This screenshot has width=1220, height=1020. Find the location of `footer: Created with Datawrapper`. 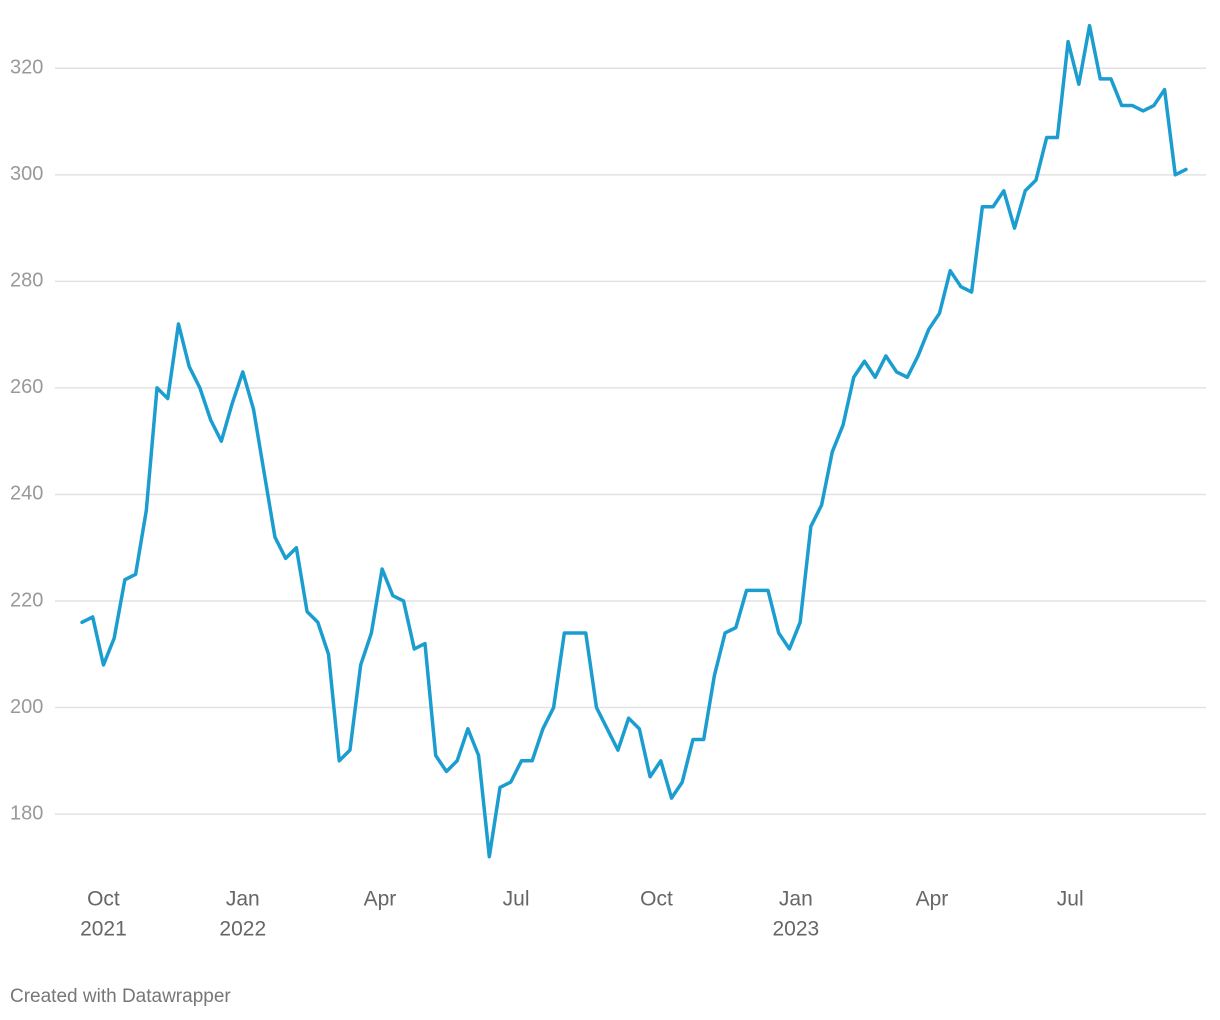

footer: Created with Datawrapper is located at coordinates (120, 996).